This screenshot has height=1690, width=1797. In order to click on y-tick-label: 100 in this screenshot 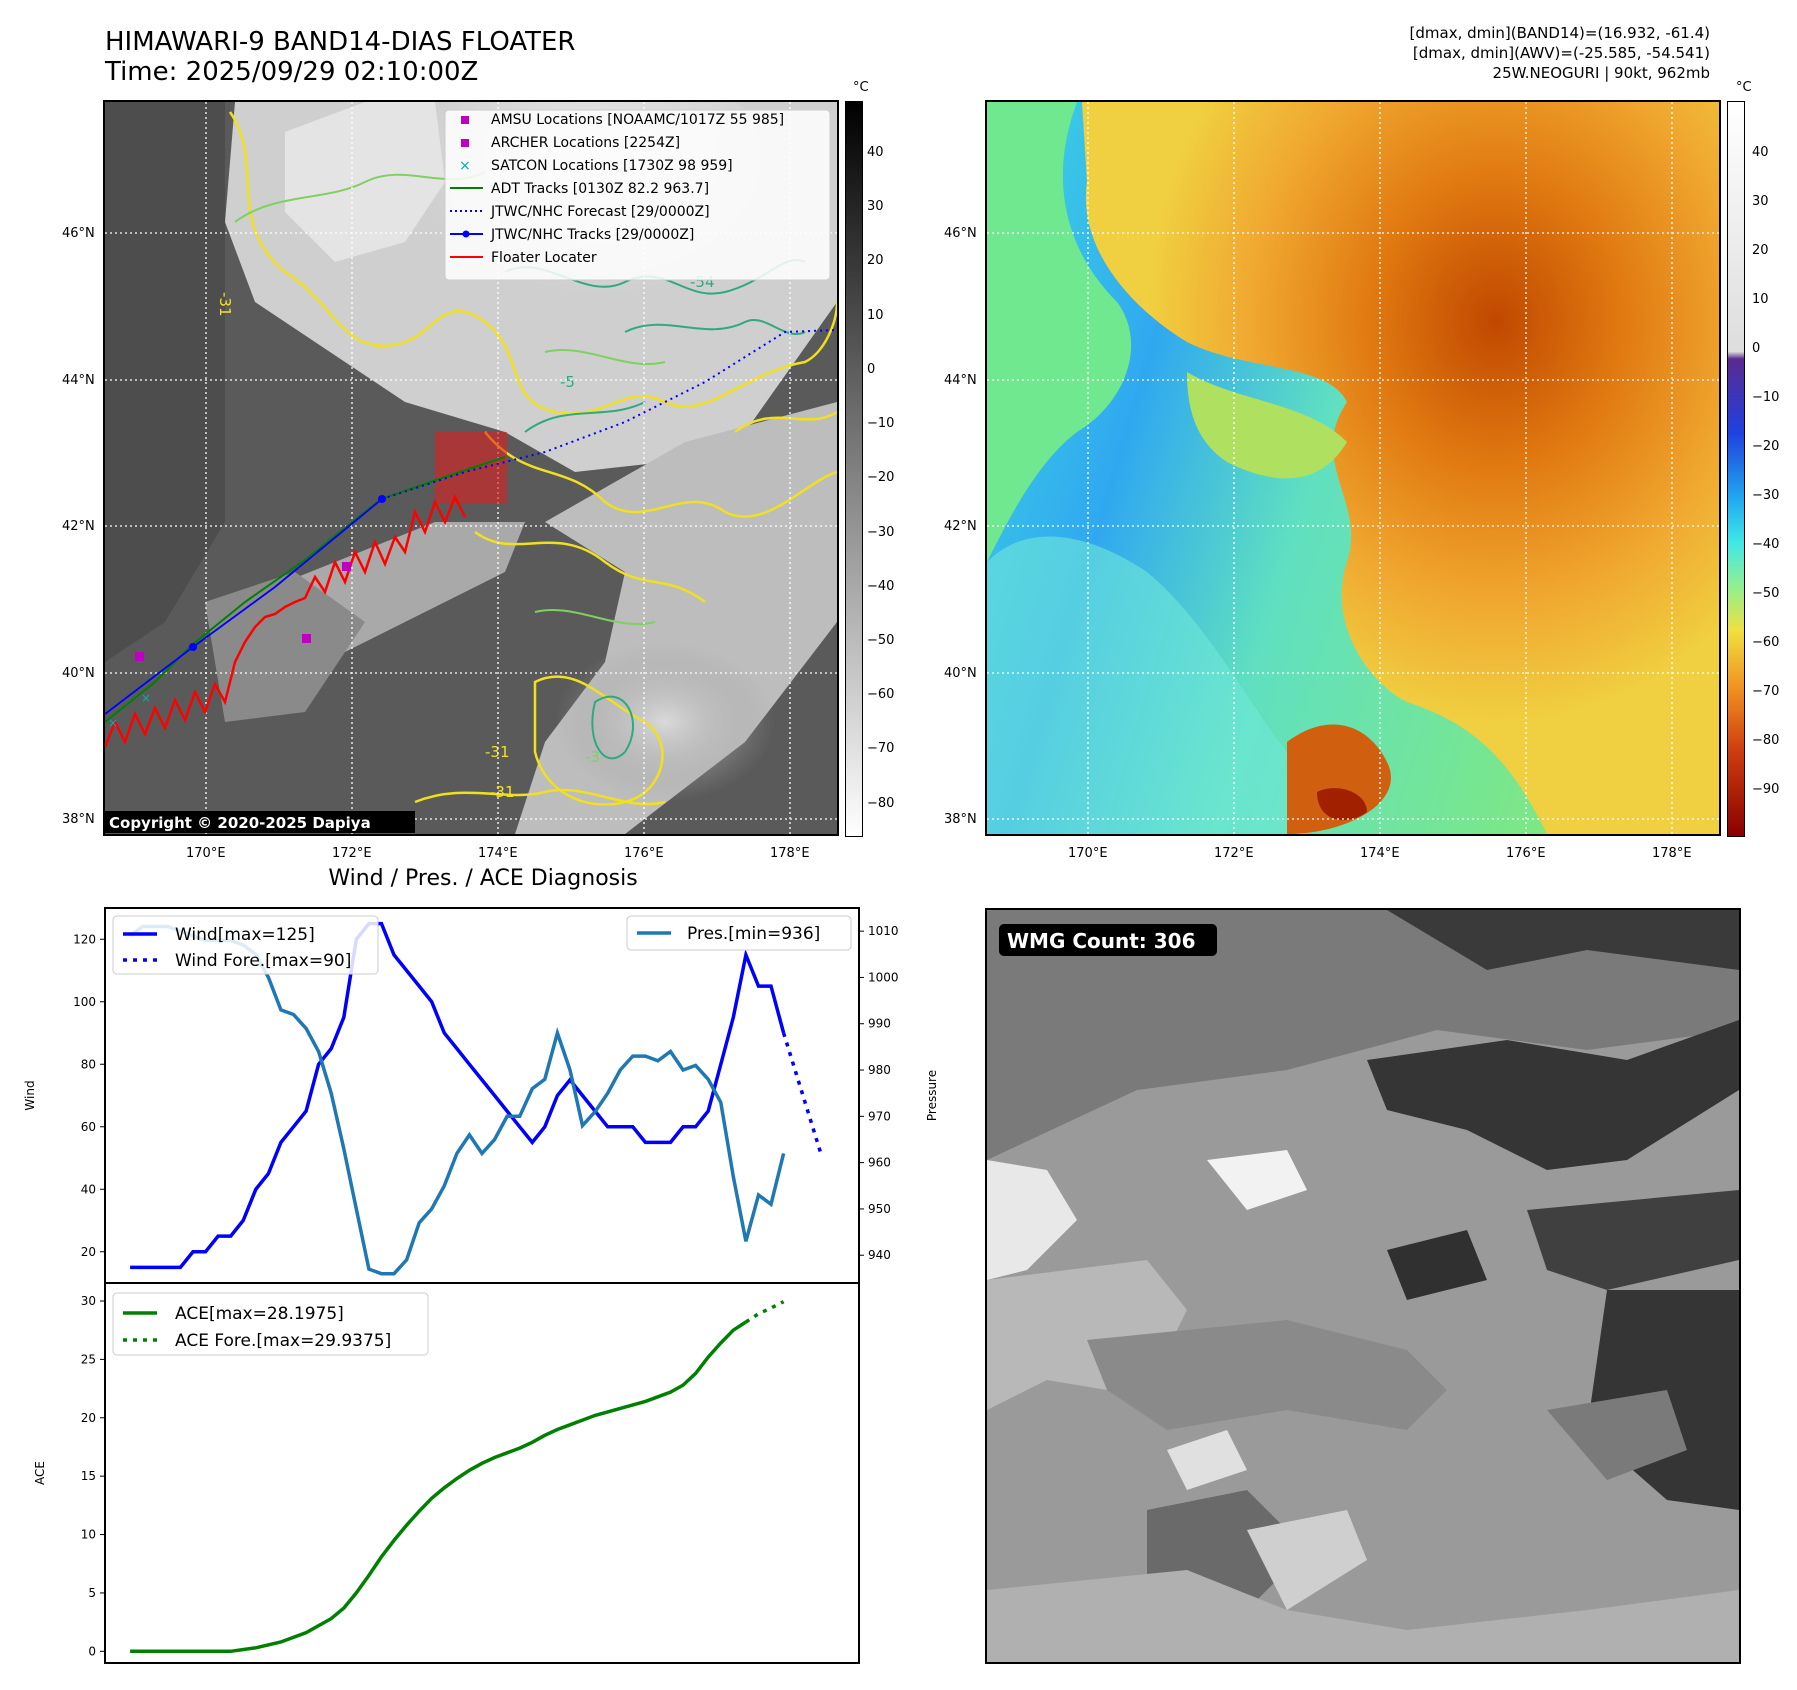, I will do `click(84, 1002)`.